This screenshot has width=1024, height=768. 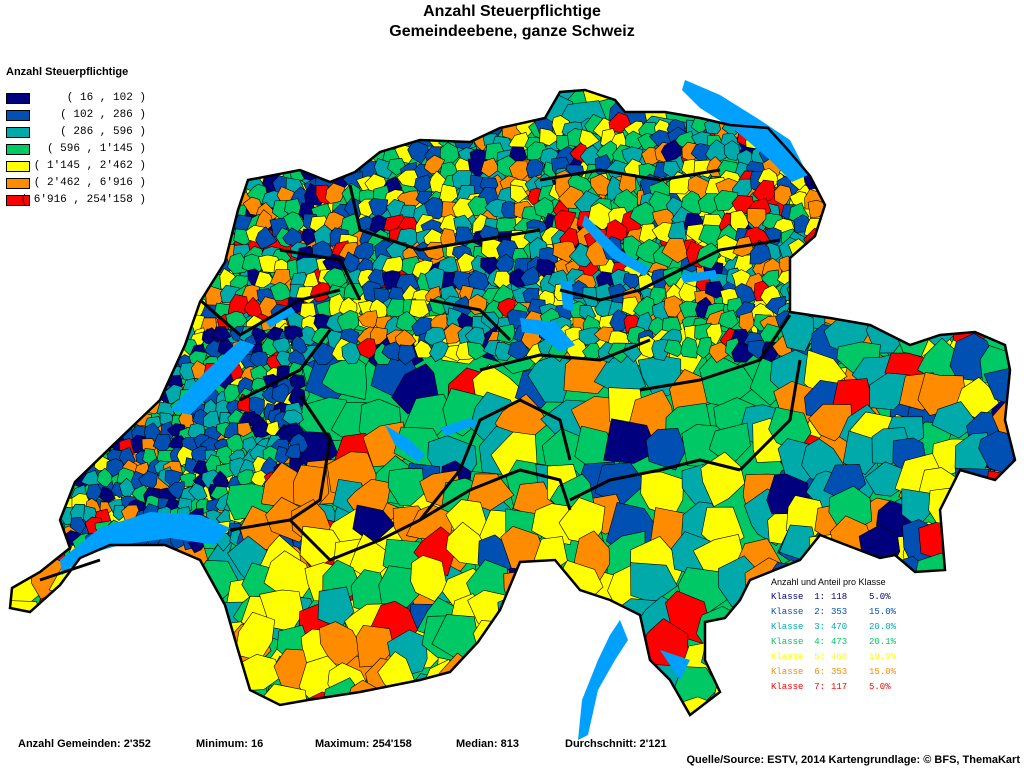 I want to click on class-label-4: Klasse 4:, so click(x=798, y=642).